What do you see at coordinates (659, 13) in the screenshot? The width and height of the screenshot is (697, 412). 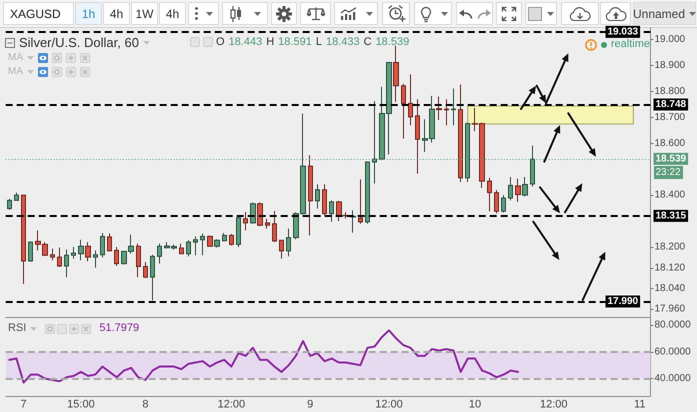 I see `text: Unnamed` at bounding box center [659, 13].